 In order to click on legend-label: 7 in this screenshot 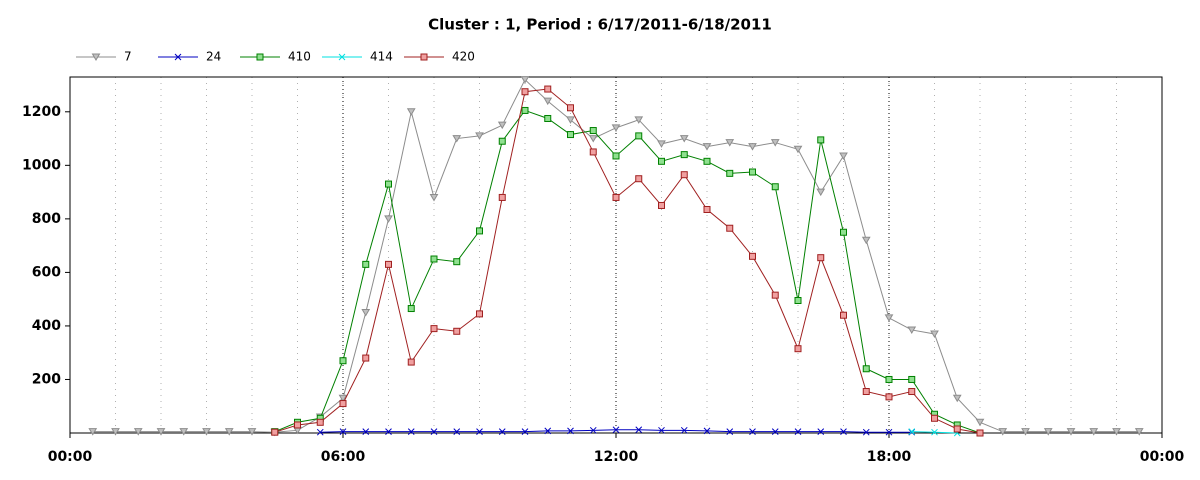, I will do `click(128, 57)`.